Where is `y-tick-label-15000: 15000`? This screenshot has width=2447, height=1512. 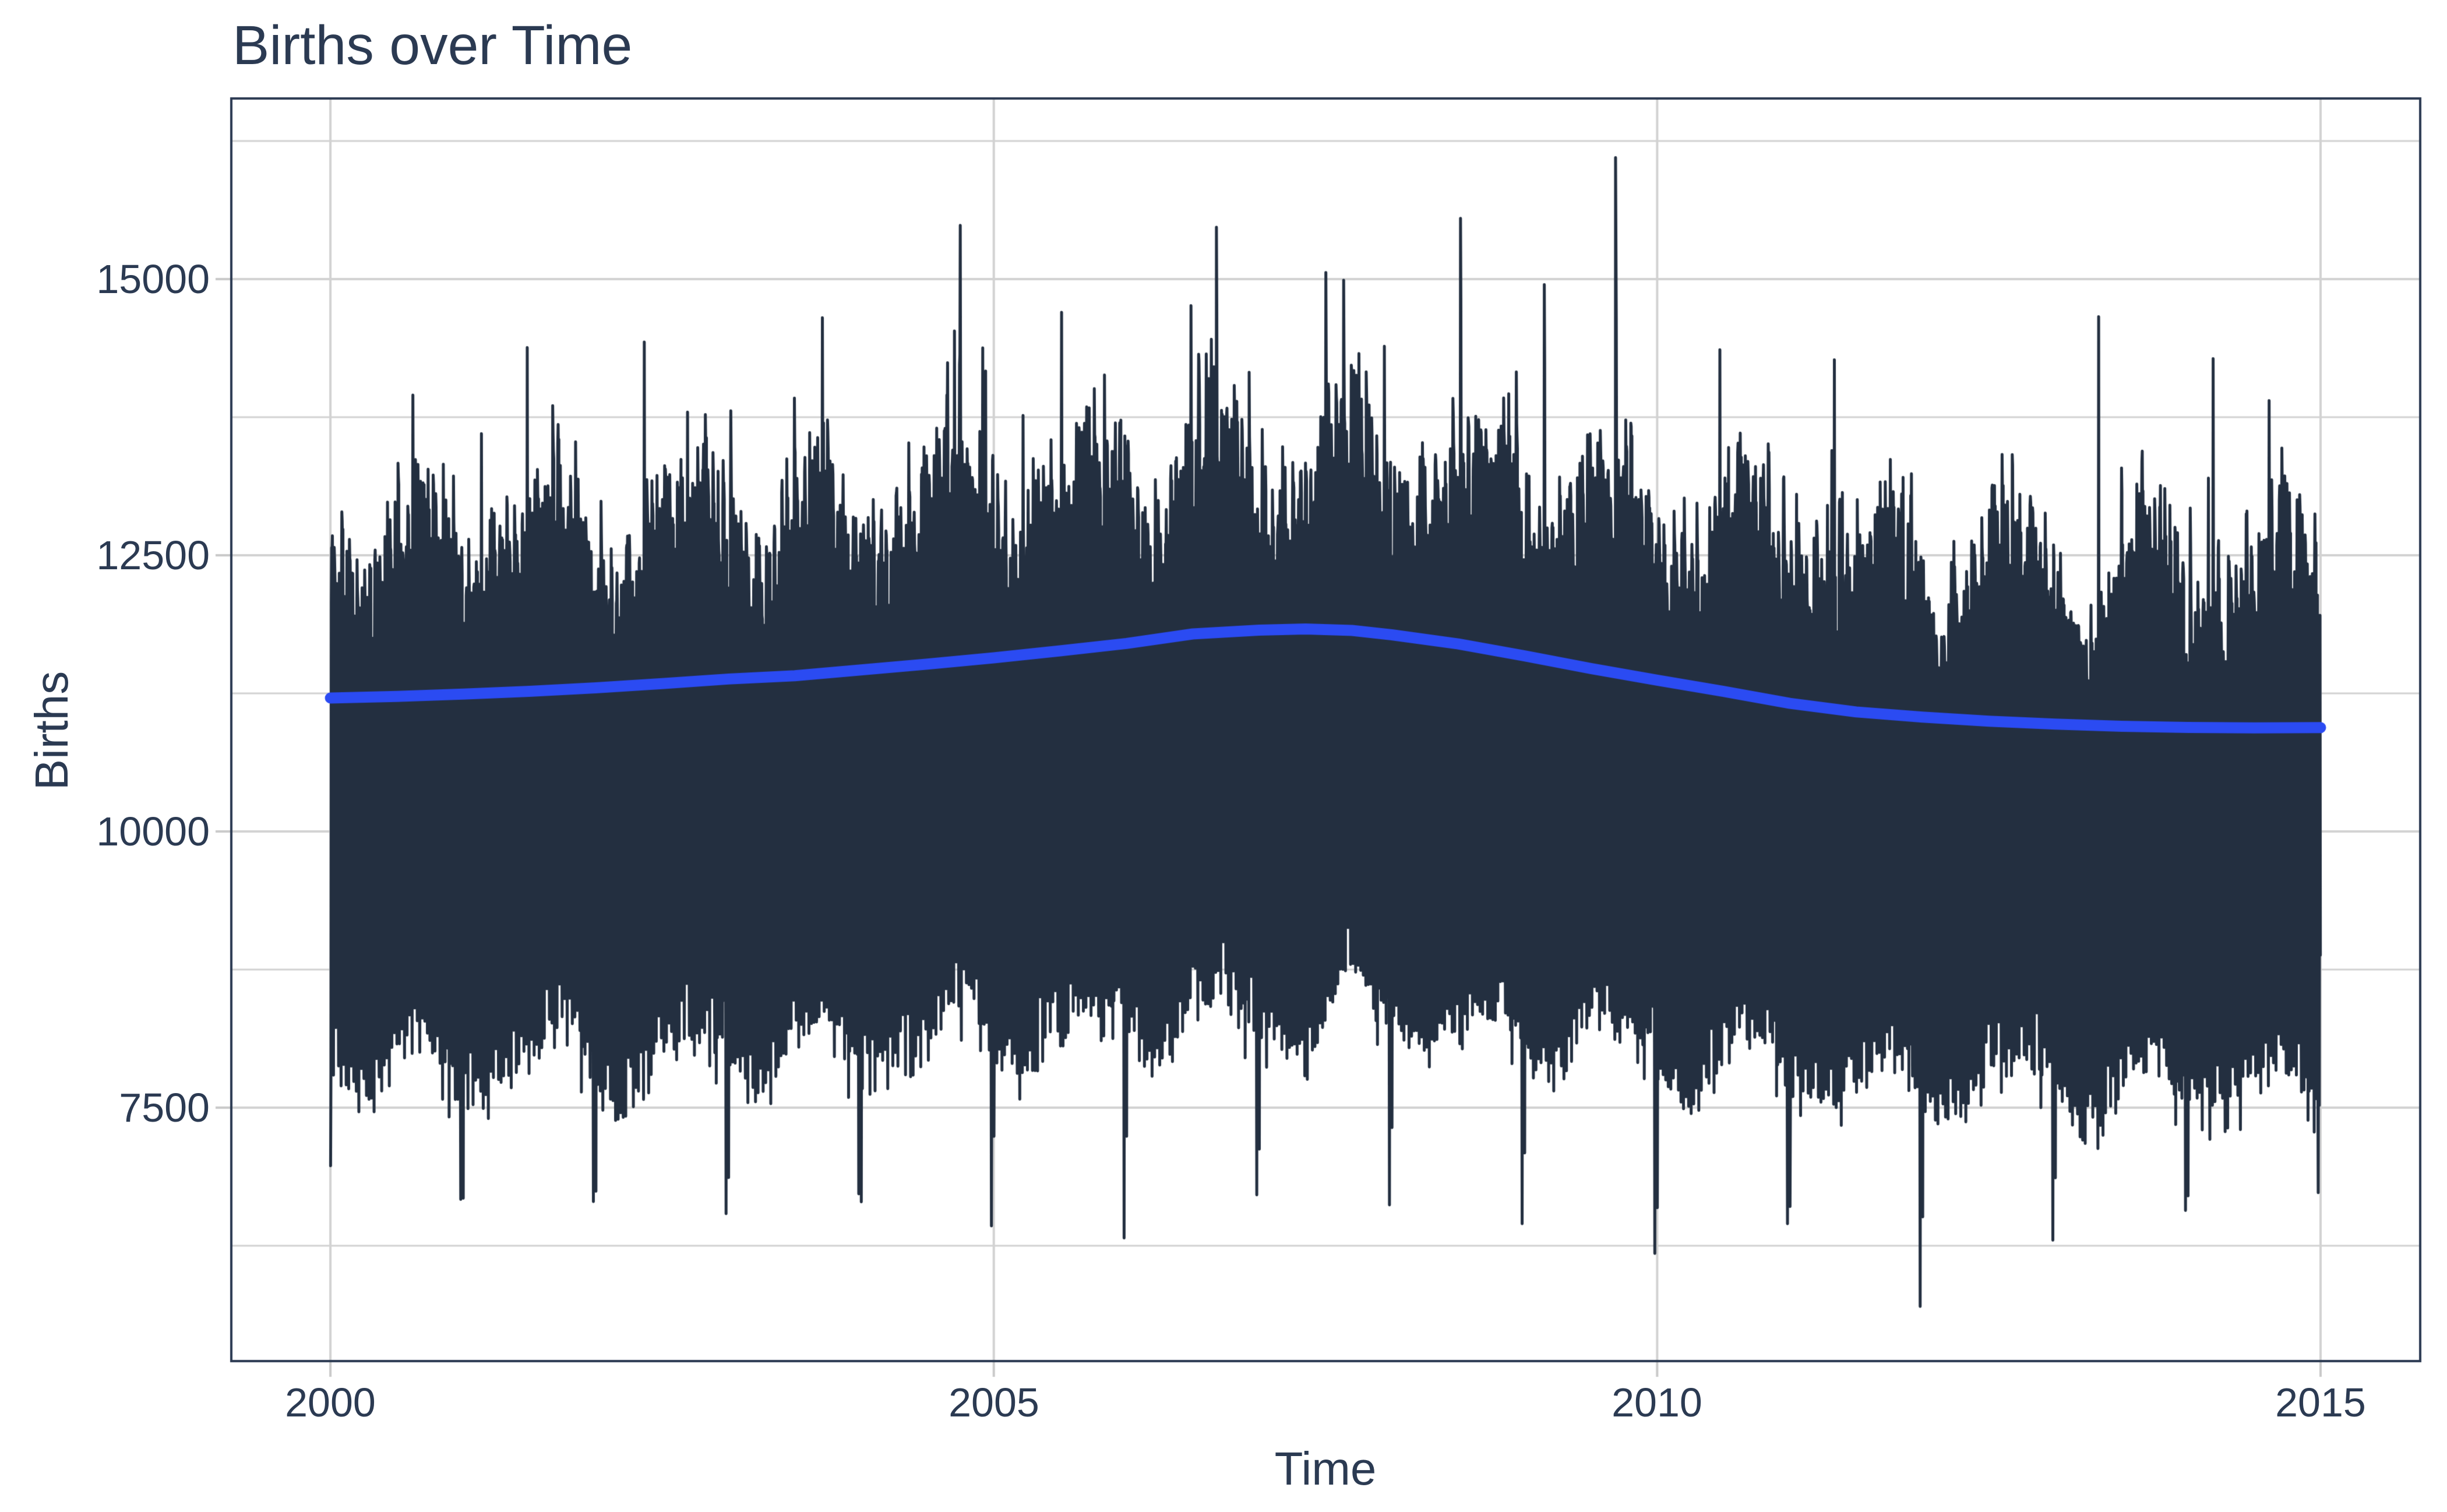
y-tick-label-15000: 15000 is located at coordinates (153, 279).